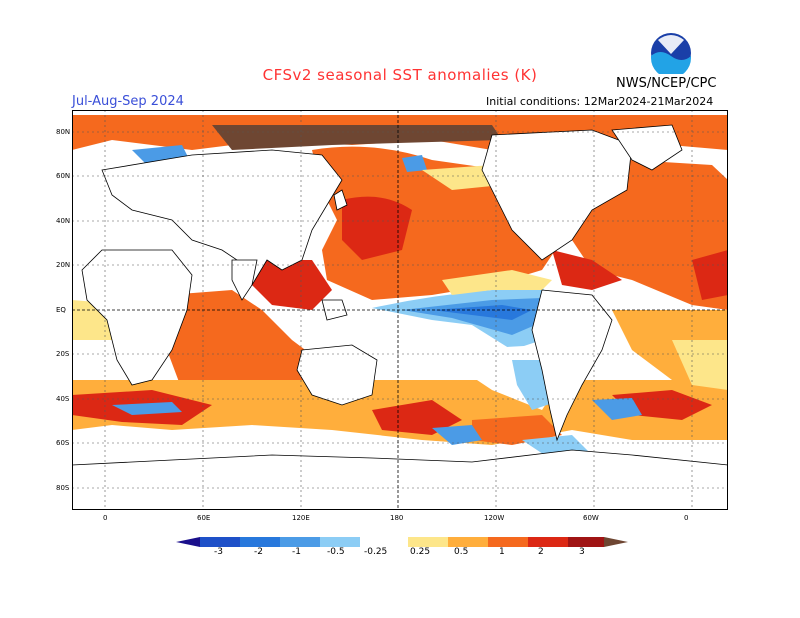 This screenshot has height=618, width=800. Describe the element at coordinates (204, 518) in the screenshot. I see `lon-label-60e: 60E` at that location.